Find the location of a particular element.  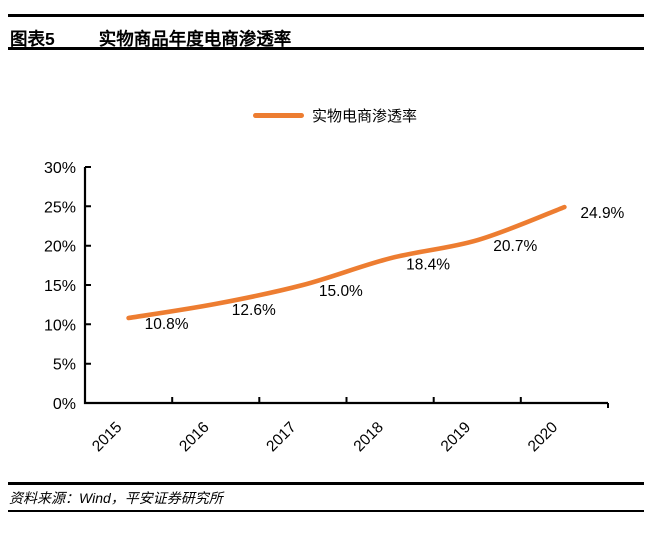

series-line is located at coordinates (346, 262).